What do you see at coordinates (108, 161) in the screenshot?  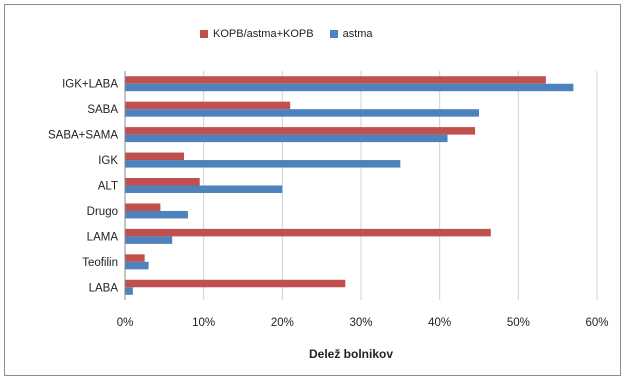 I see `y-tick-label: IGK` at bounding box center [108, 161].